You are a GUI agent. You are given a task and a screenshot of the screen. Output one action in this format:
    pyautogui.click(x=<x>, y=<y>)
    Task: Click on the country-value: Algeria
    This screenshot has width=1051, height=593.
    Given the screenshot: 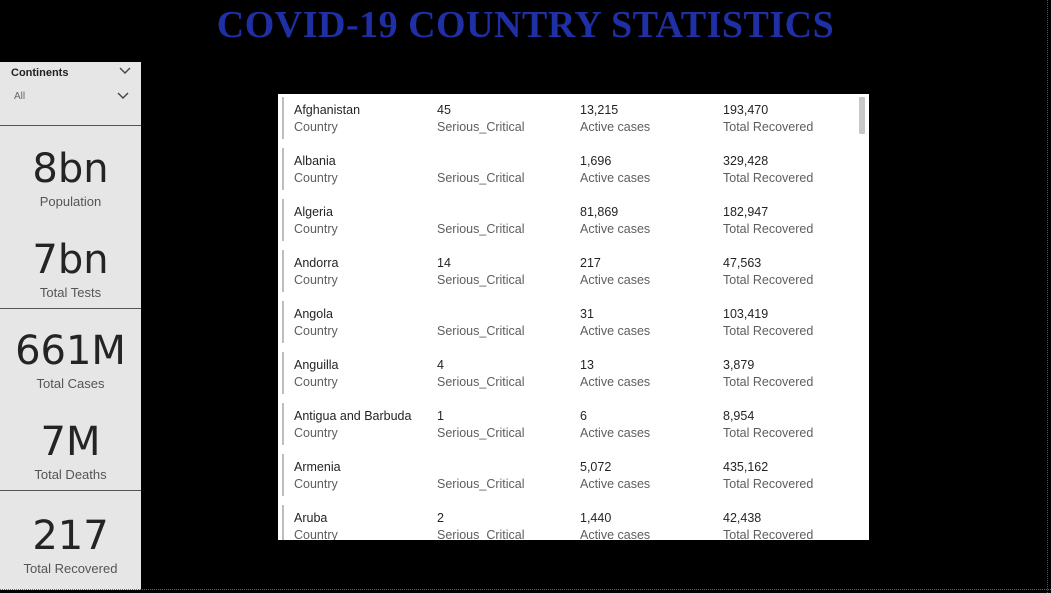 What is the action you would take?
    pyautogui.click(x=313, y=212)
    